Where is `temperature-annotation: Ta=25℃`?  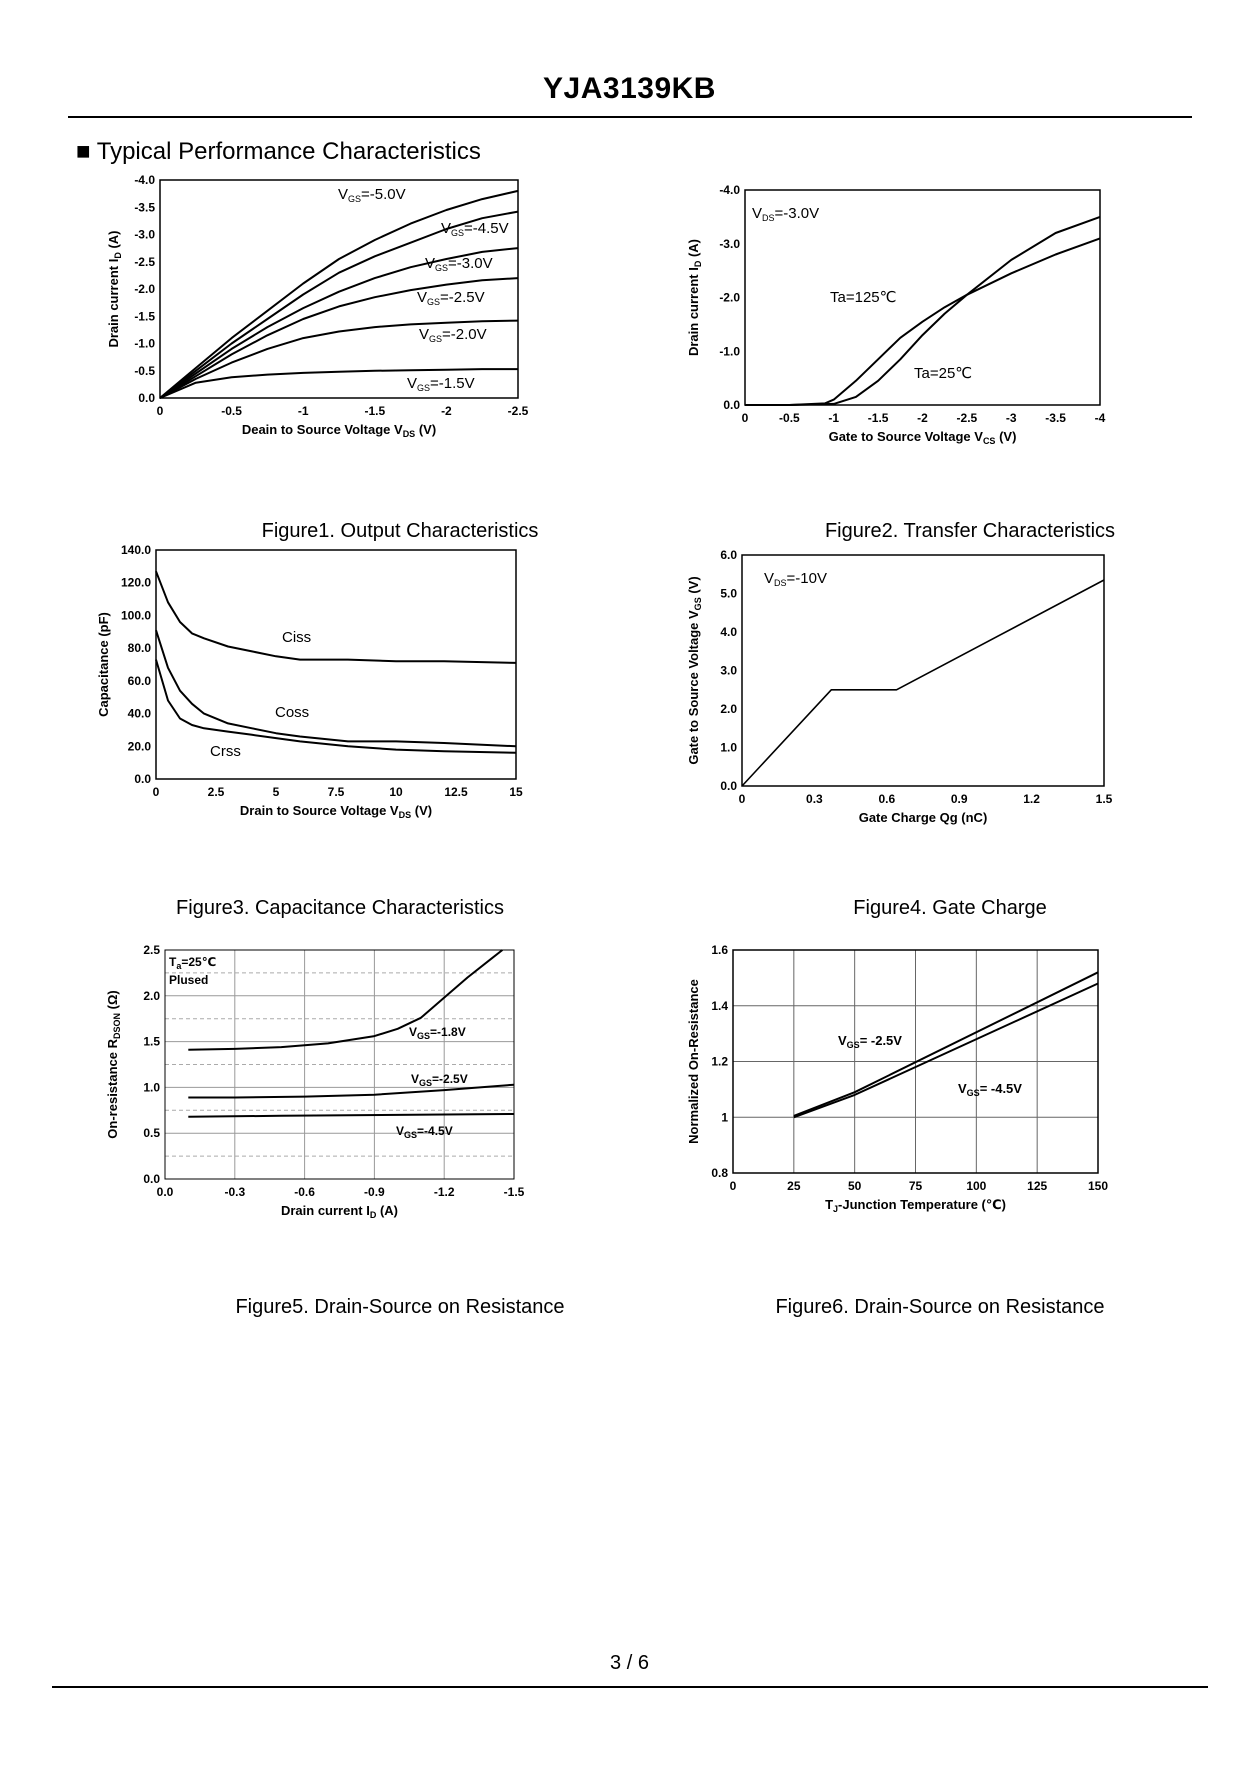
temperature-annotation: Ta=25℃ is located at coordinates (192, 963).